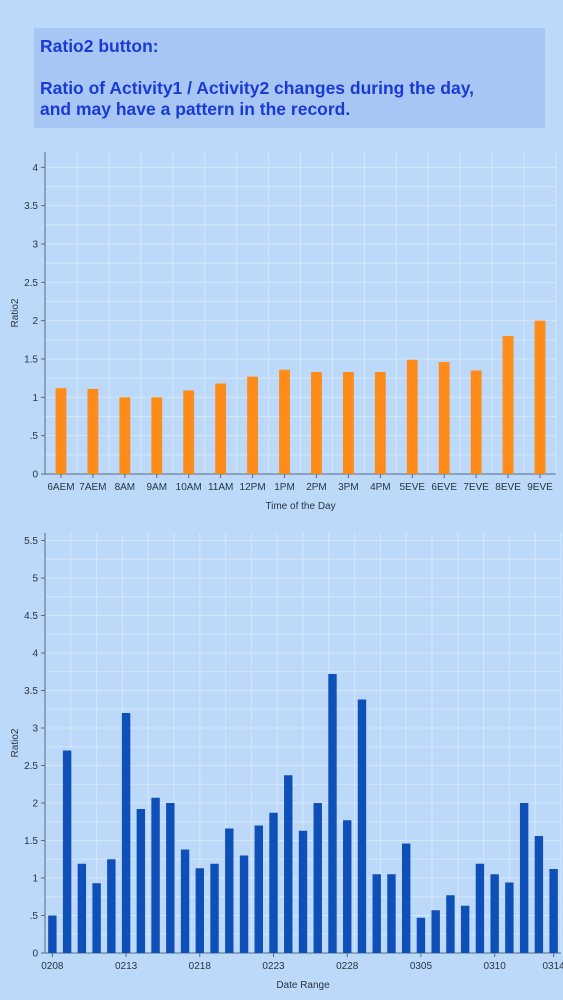 The width and height of the screenshot is (563, 1000). I want to click on x-tick-label: 8EVE, so click(508, 487).